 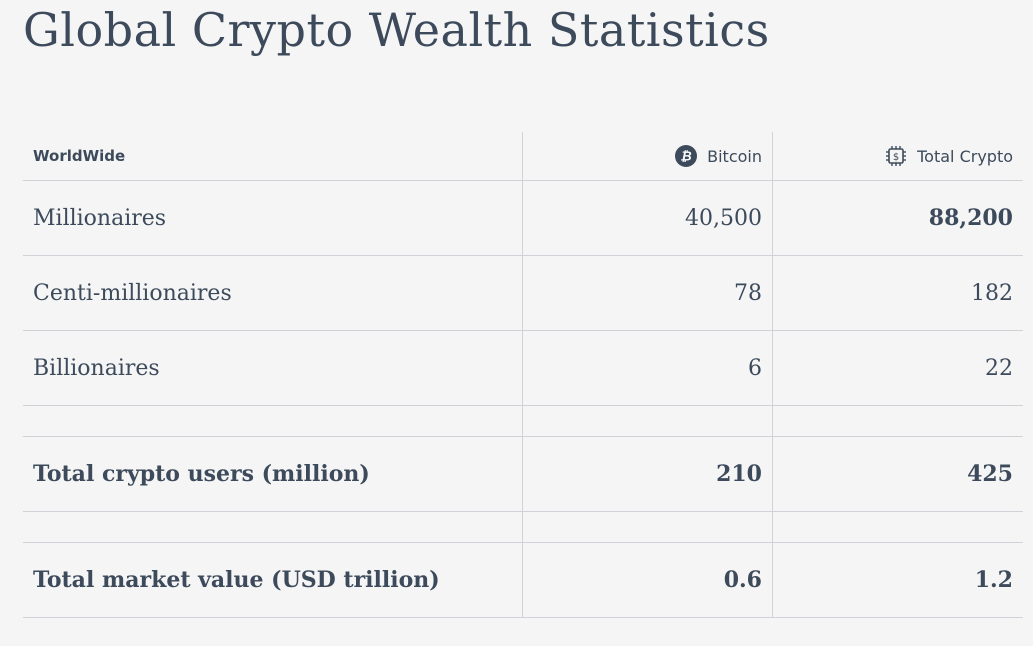 What do you see at coordinates (648, 368) in the screenshot?
I see `row-bitcoin-value: 6` at bounding box center [648, 368].